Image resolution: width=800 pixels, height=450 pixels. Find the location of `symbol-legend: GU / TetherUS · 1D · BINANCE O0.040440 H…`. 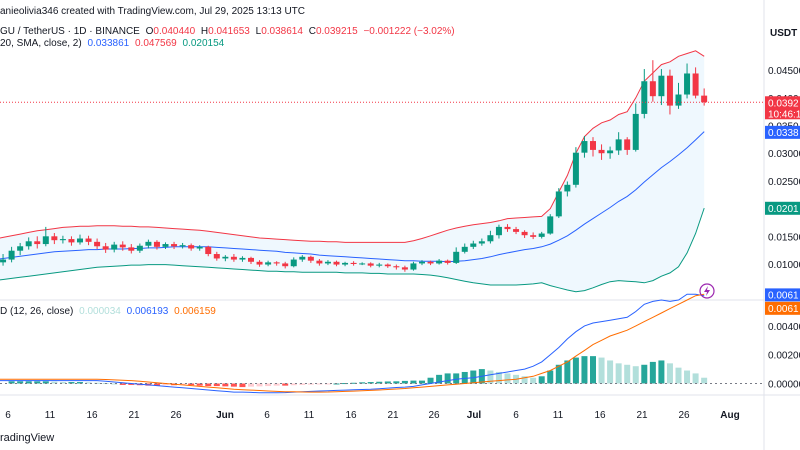

symbol-legend: GU / TetherUS · 1D · BINANCE O0.040440 H… is located at coordinates (227, 31).